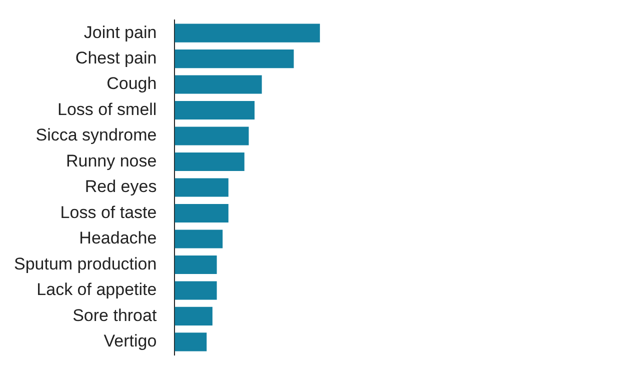  I want to click on y-tick-label: Sicca syndrome, so click(96, 135).